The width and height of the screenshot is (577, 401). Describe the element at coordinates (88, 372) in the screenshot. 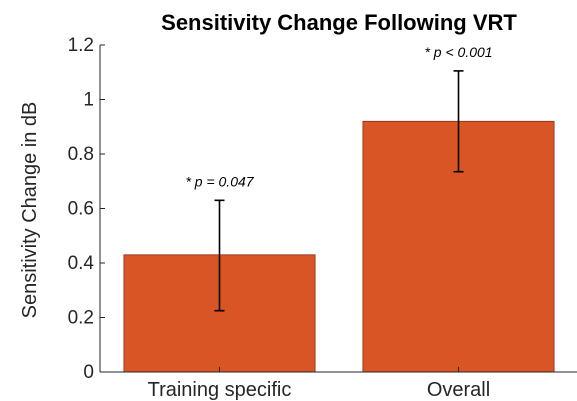

I see `y-tick-label: 0` at that location.